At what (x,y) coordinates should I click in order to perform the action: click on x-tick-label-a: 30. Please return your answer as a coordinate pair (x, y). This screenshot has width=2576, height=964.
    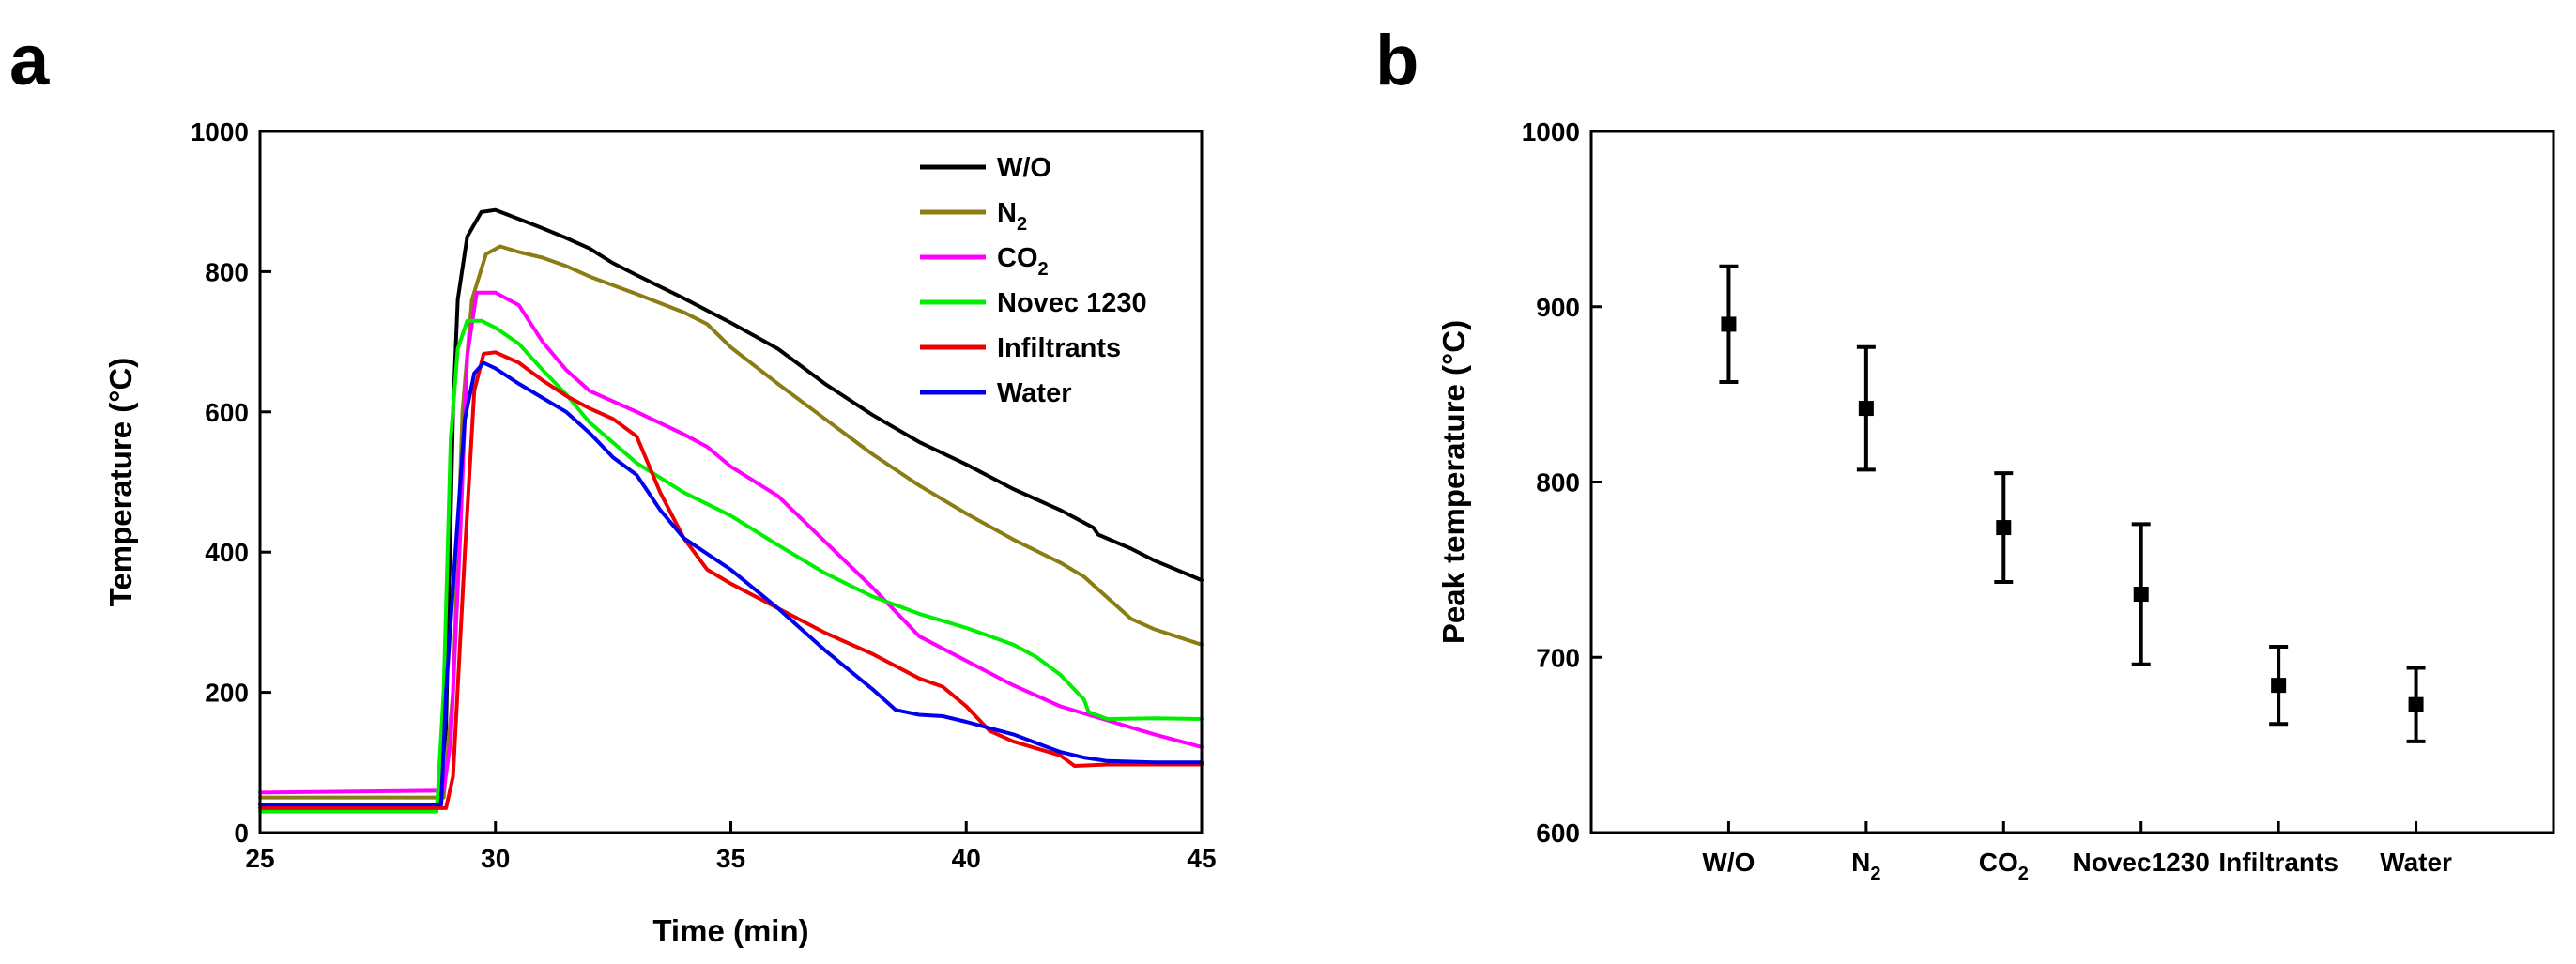
    Looking at the image, I should click on (496, 858).